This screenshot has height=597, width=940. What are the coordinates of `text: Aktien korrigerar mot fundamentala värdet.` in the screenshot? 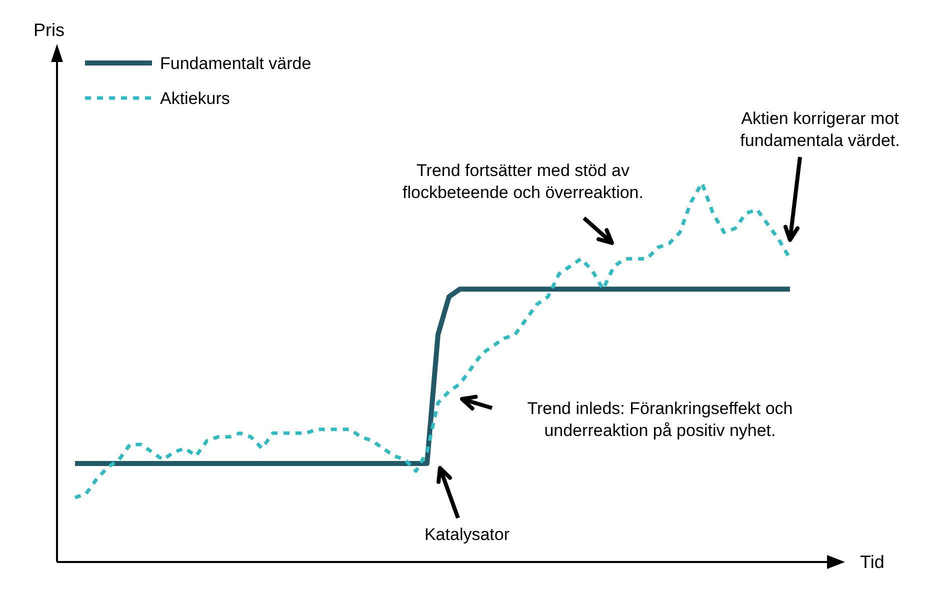 It's located at (820, 129).